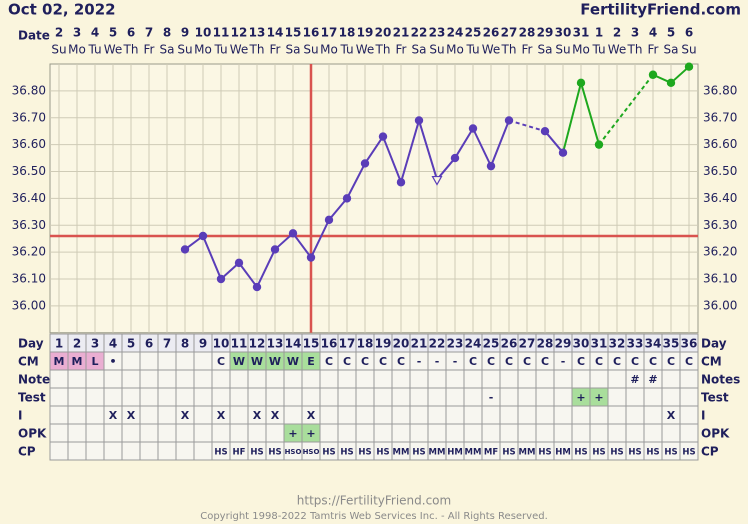 This screenshot has height=524, width=748. Describe the element at coordinates (437, 180) in the screenshot. I see `temp-point-open` at that location.